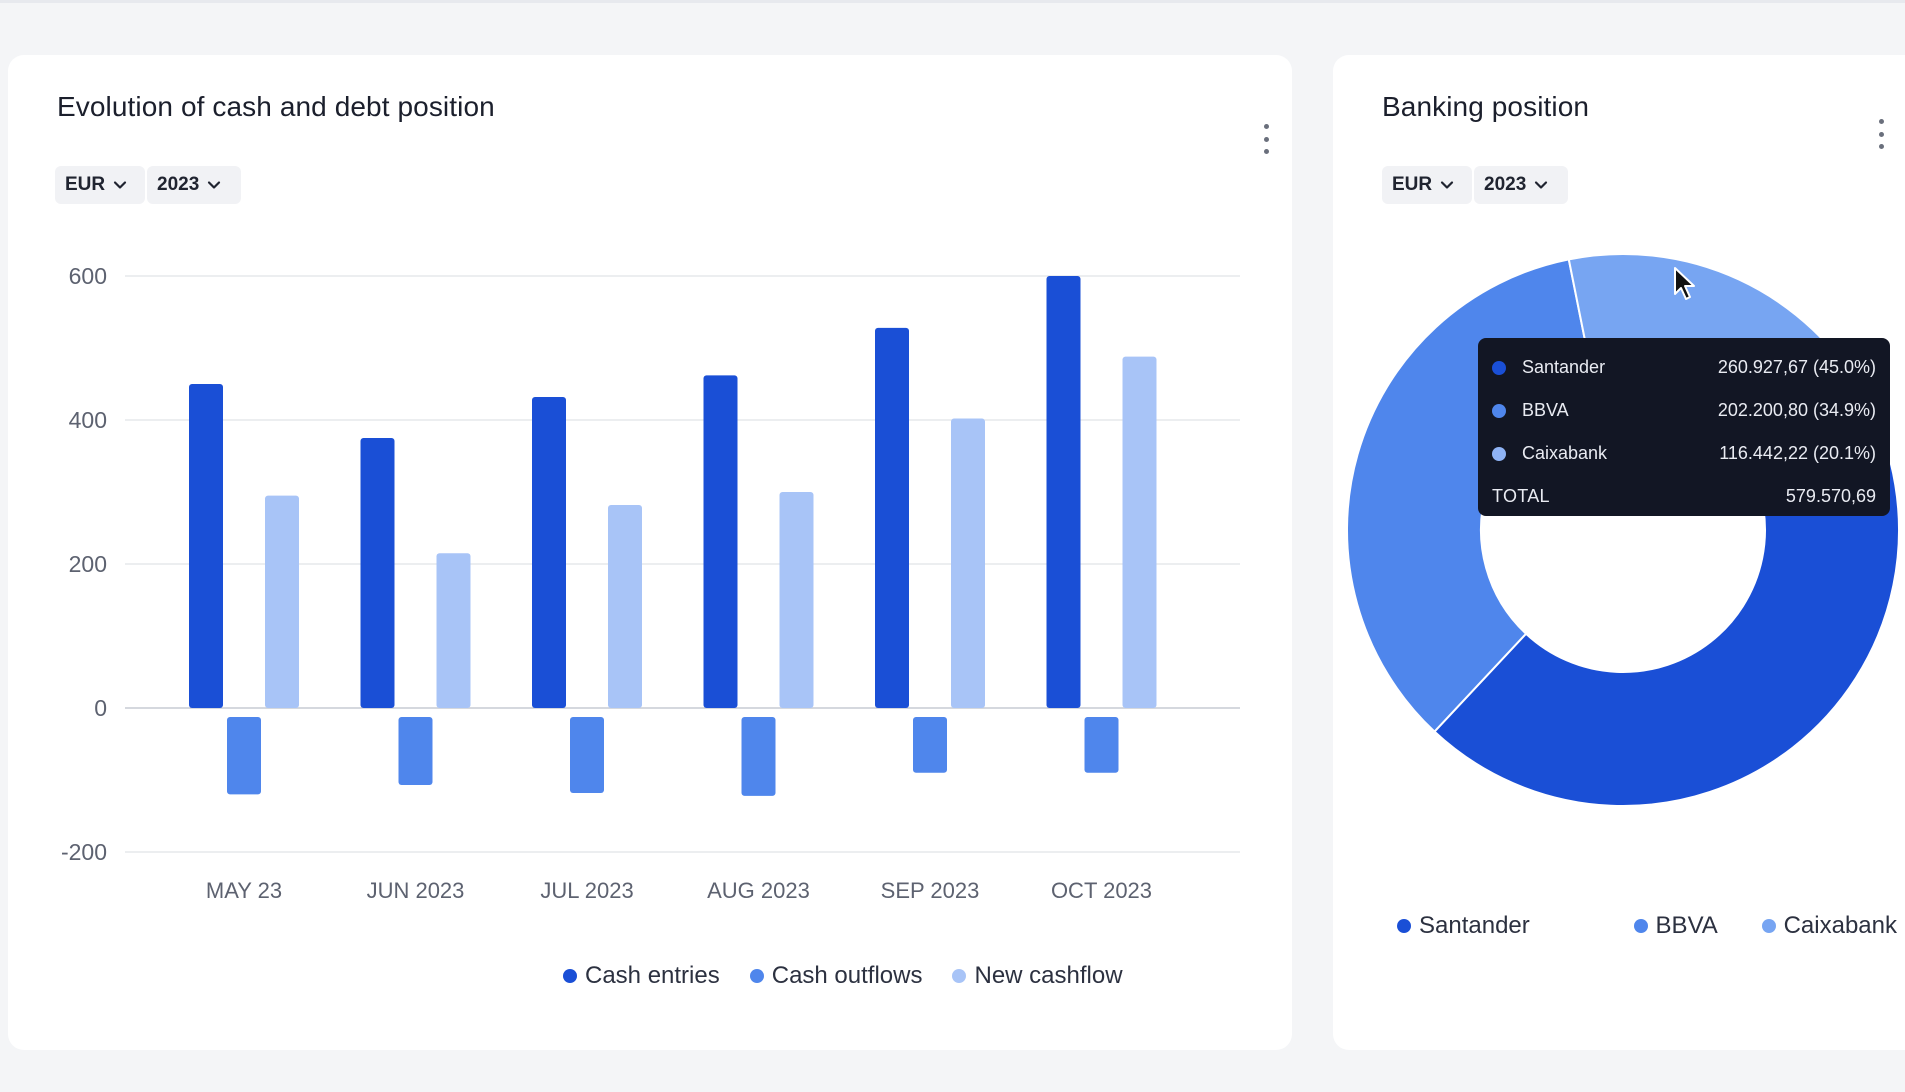 The width and height of the screenshot is (1905, 1092). What do you see at coordinates (1684, 367) in the screenshot?
I see `tooltip-row-santander: Santander 260.927,67 (45.0%)` at bounding box center [1684, 367].